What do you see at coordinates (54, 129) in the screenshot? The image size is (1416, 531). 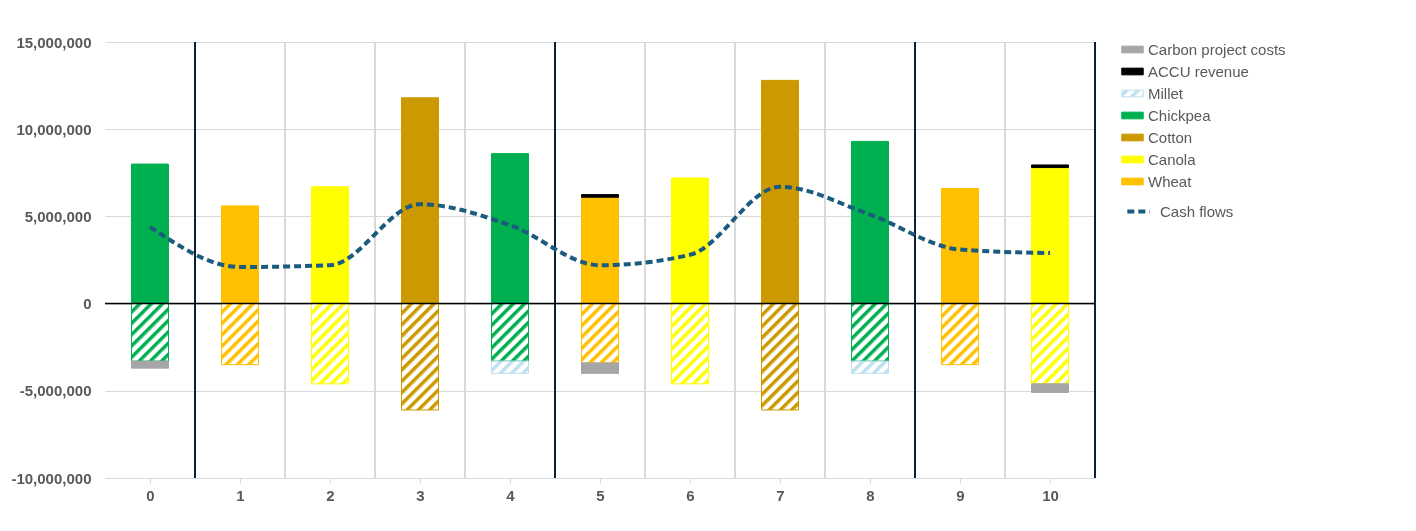 I see `y-tick-label: 10,000,000` at bounding box center [54, 129].